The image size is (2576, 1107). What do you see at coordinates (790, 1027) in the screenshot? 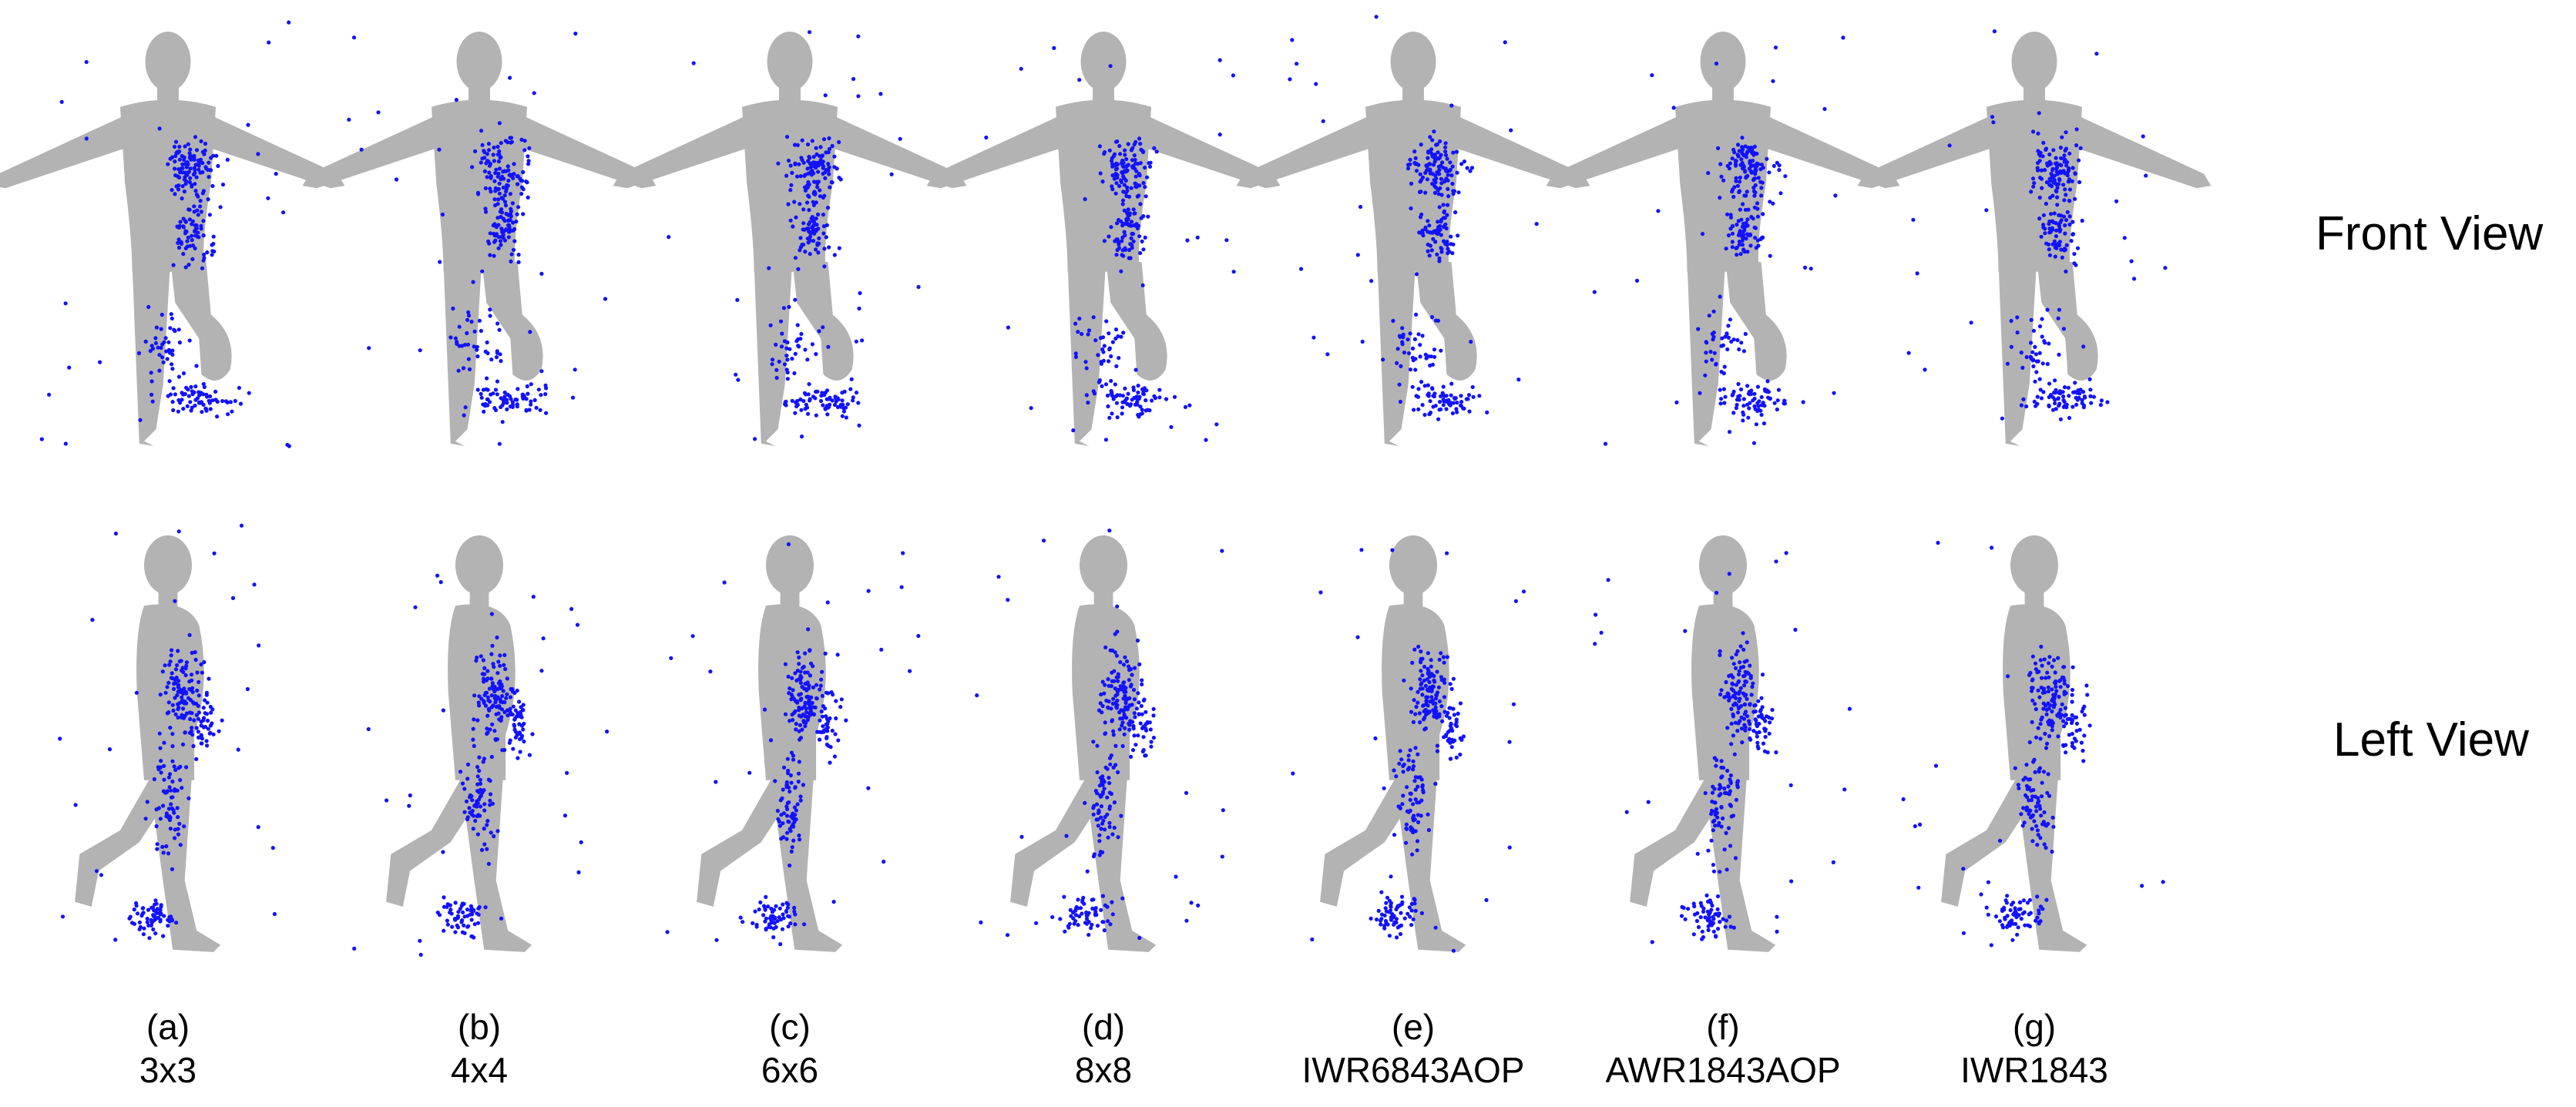
I see `panel-letter: (c)` at bounding box center [790, 1027].